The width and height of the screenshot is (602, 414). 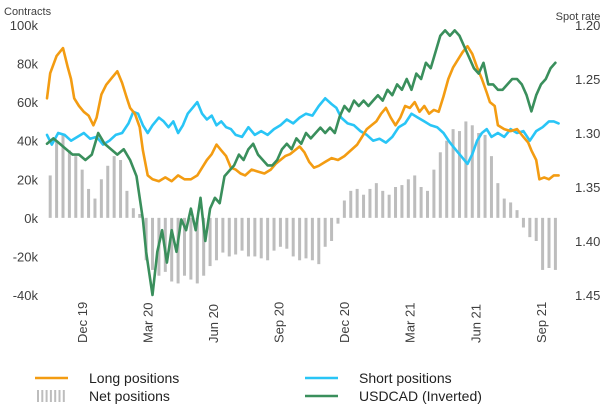 What do you see at coordinates (279, 322) in the screenshot?
I see `x-tick-label: Sep 20` at bounding box center [279, 322].